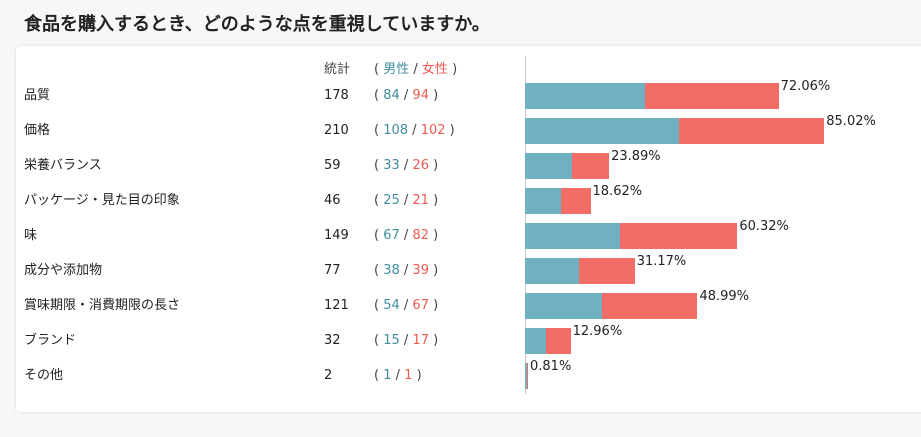  What do you see at coordinates (391, 95) in the screenshot?
I see `male-count: 84` at bounding box center [391, 95].